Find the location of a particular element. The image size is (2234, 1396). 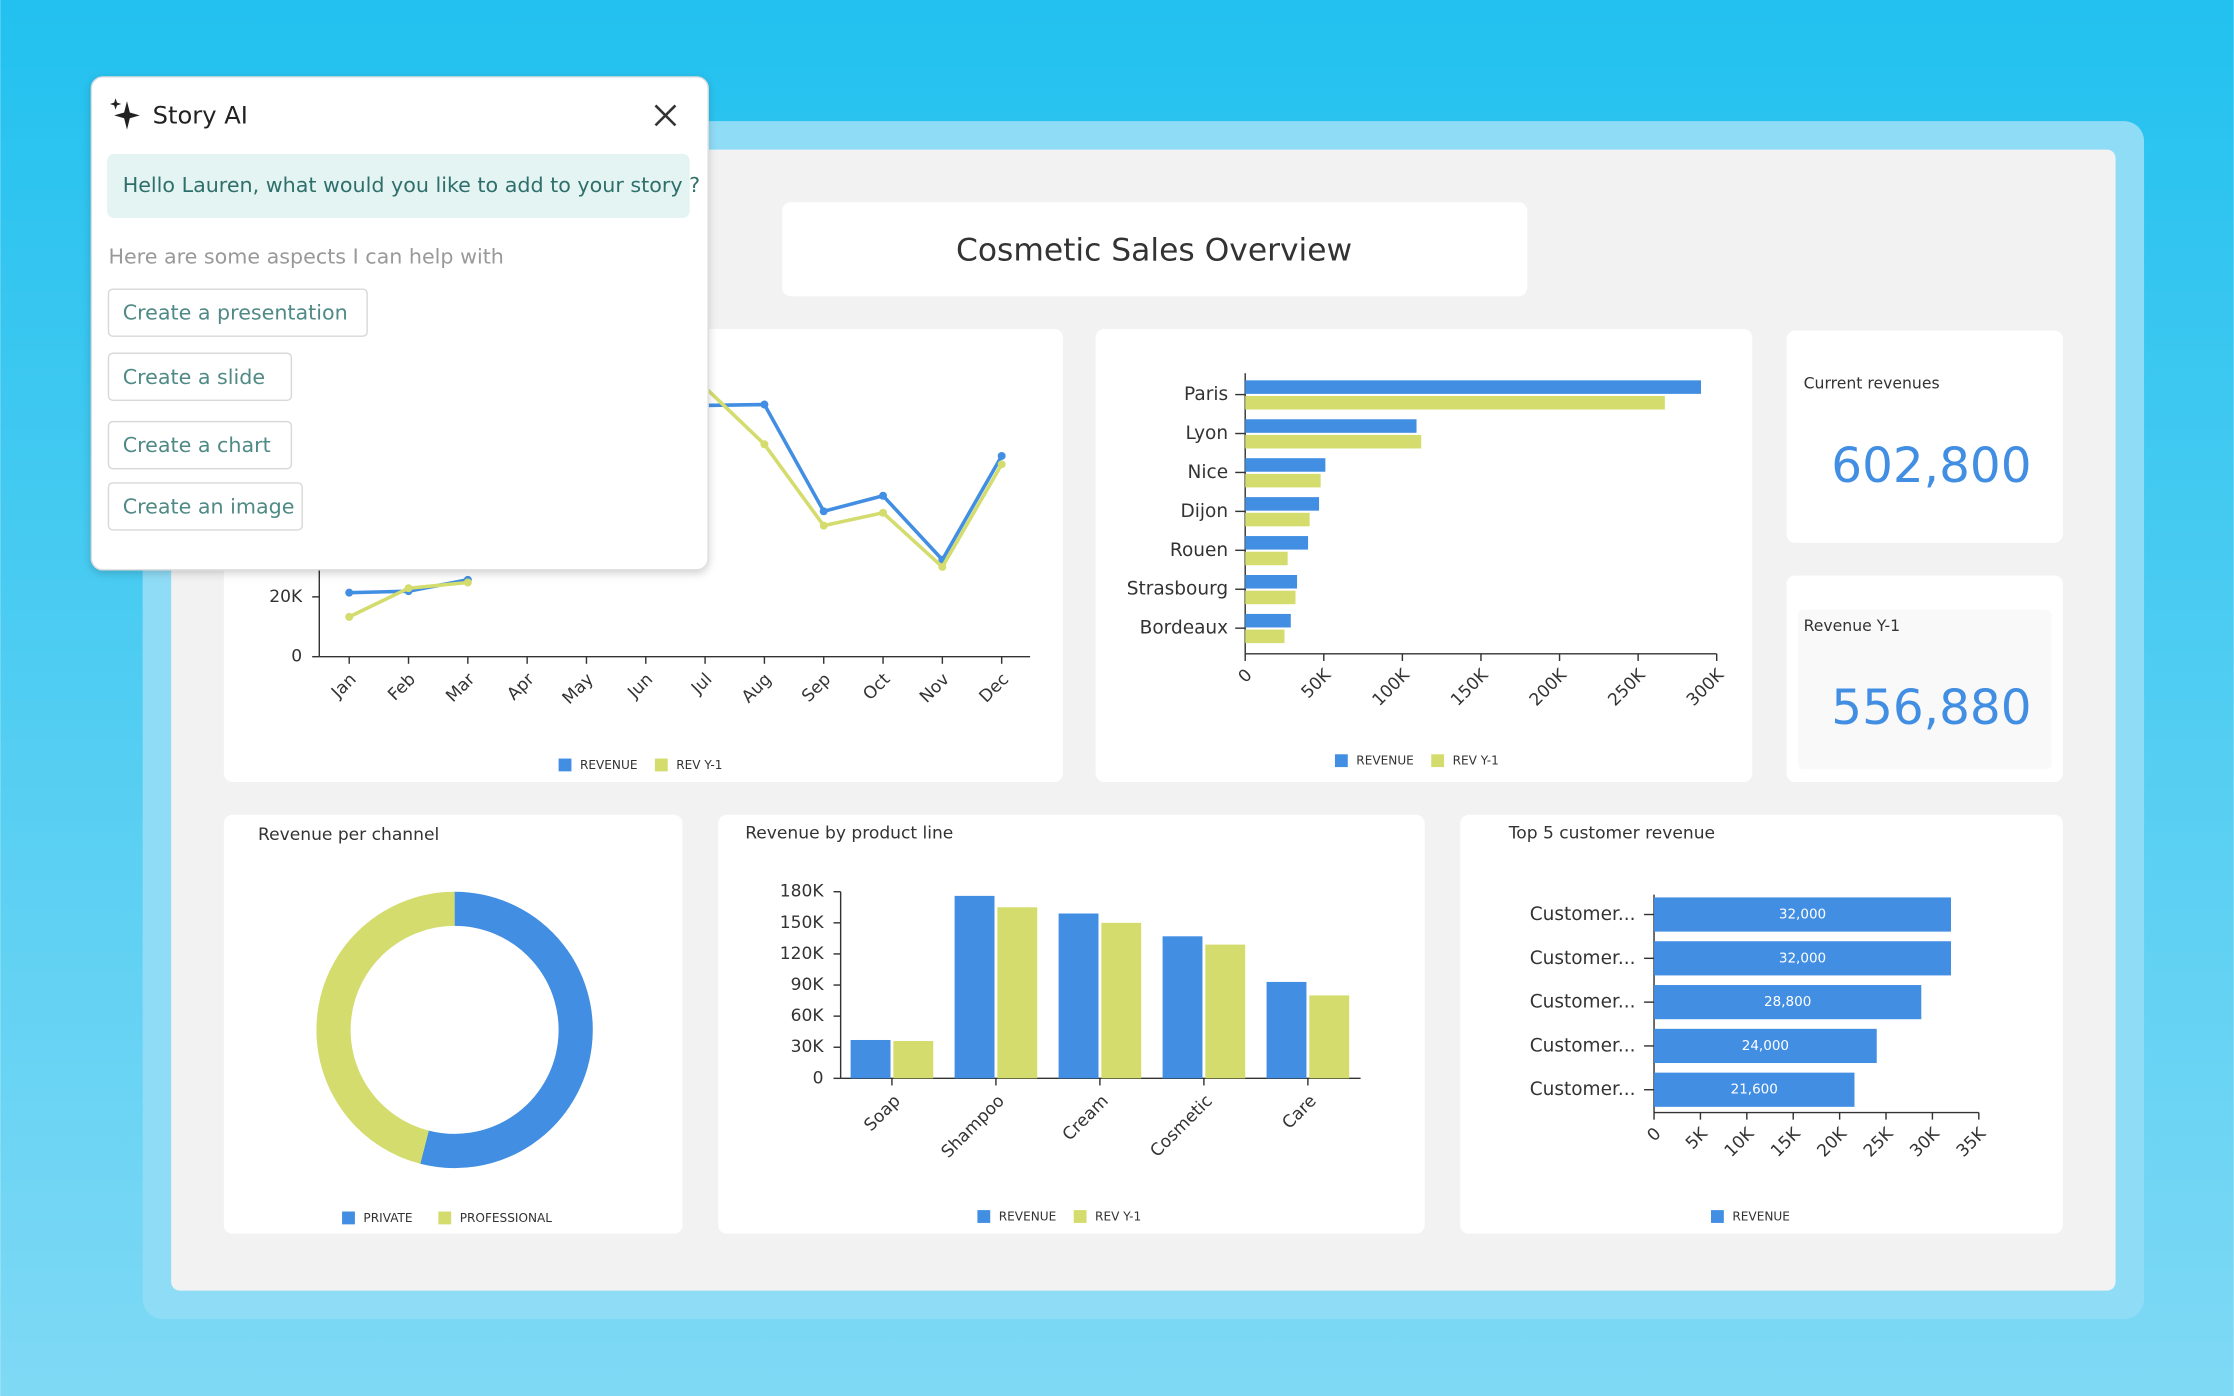

y-tick-label: 150K is located at coordinates (802, 923).